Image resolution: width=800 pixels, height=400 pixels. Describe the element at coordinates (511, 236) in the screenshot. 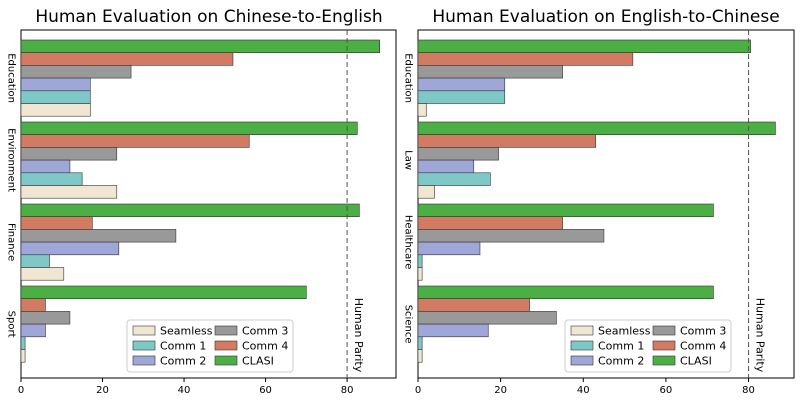

I see `bar-comm-3-healthcare` at that location.